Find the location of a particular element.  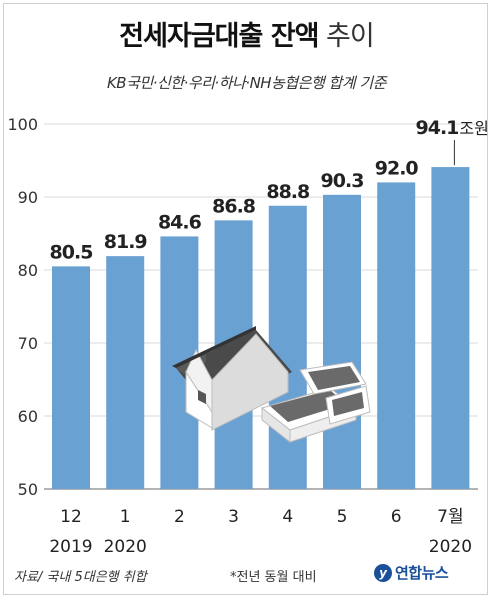

value-label-0: 80.5 is located at coordinates (71, 252).